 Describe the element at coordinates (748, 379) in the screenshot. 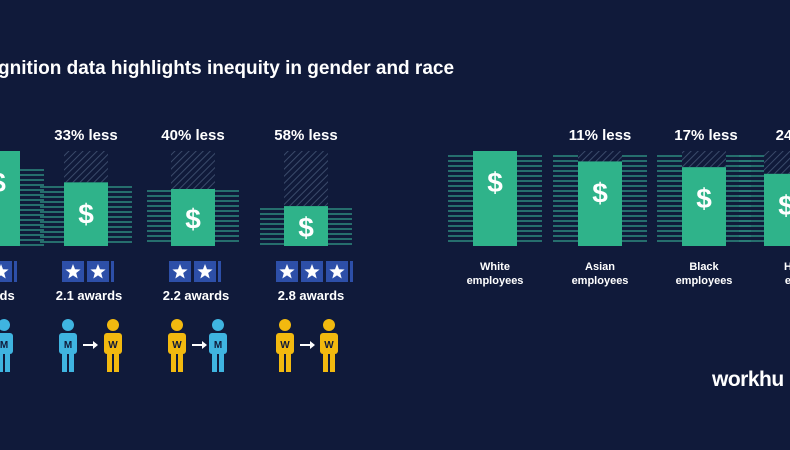

I see `brand-logo: workhu` at that location.